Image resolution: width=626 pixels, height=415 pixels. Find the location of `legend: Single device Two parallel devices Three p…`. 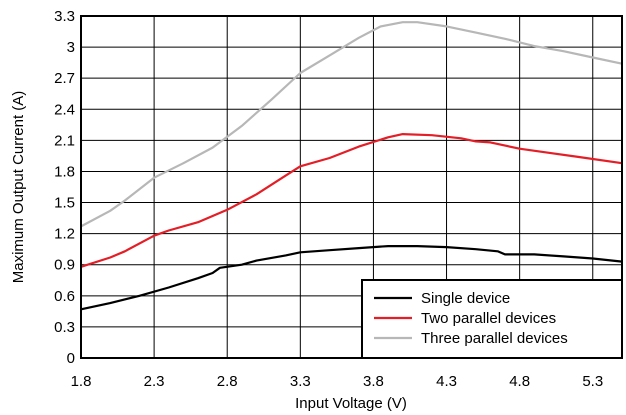

legend: Single device Two parallel devices Three p… is located at coordinates (492, 319).